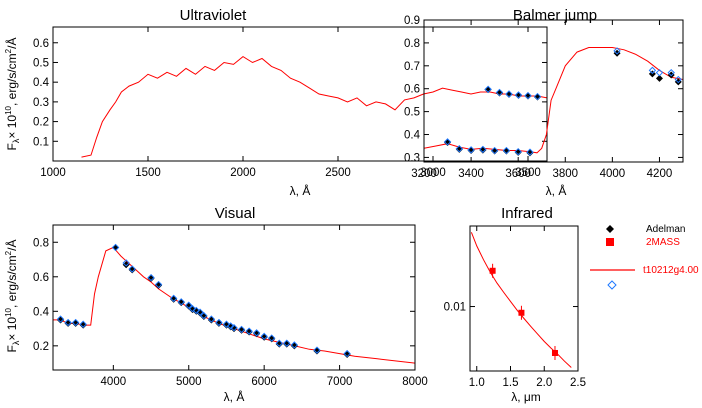 The image size is (702, 408). What do you see at coordinates (114, 382) in the screenshot?
I see `x-tick-label: 4000` at bounding box center [114, 382].